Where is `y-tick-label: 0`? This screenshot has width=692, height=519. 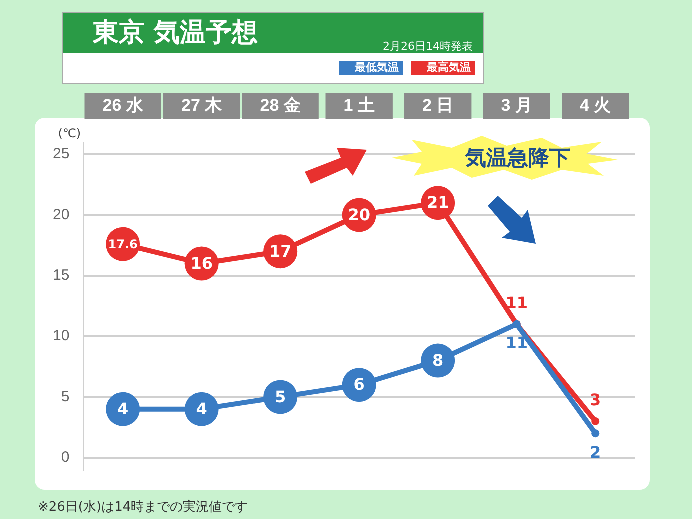
y-tick-label: 0 is located at coordinates (65, 457).